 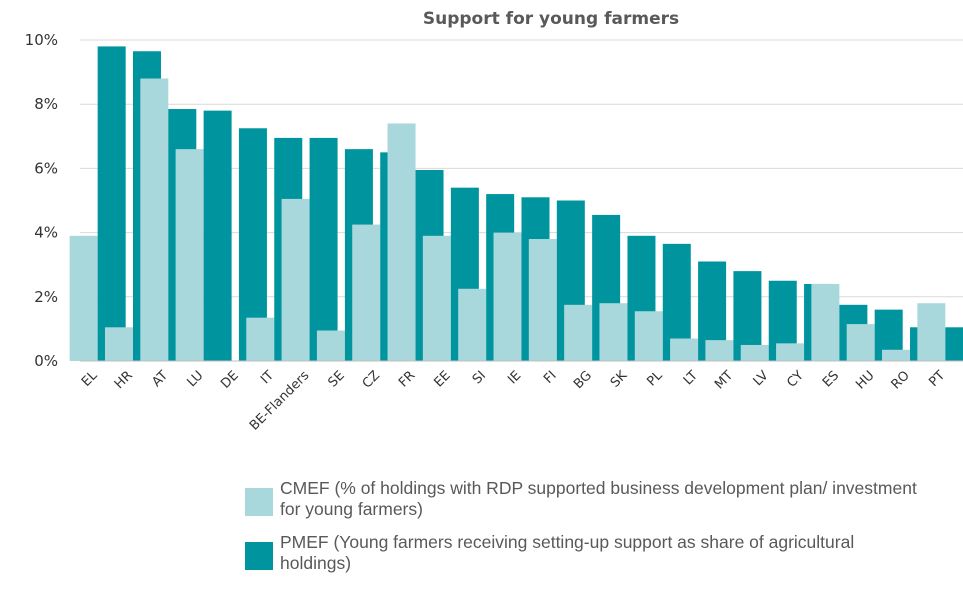 What do you see at coordinates (514, 377) in the screenshot?
I see `x-tick-label: IE` at bounding box center [514, 377].